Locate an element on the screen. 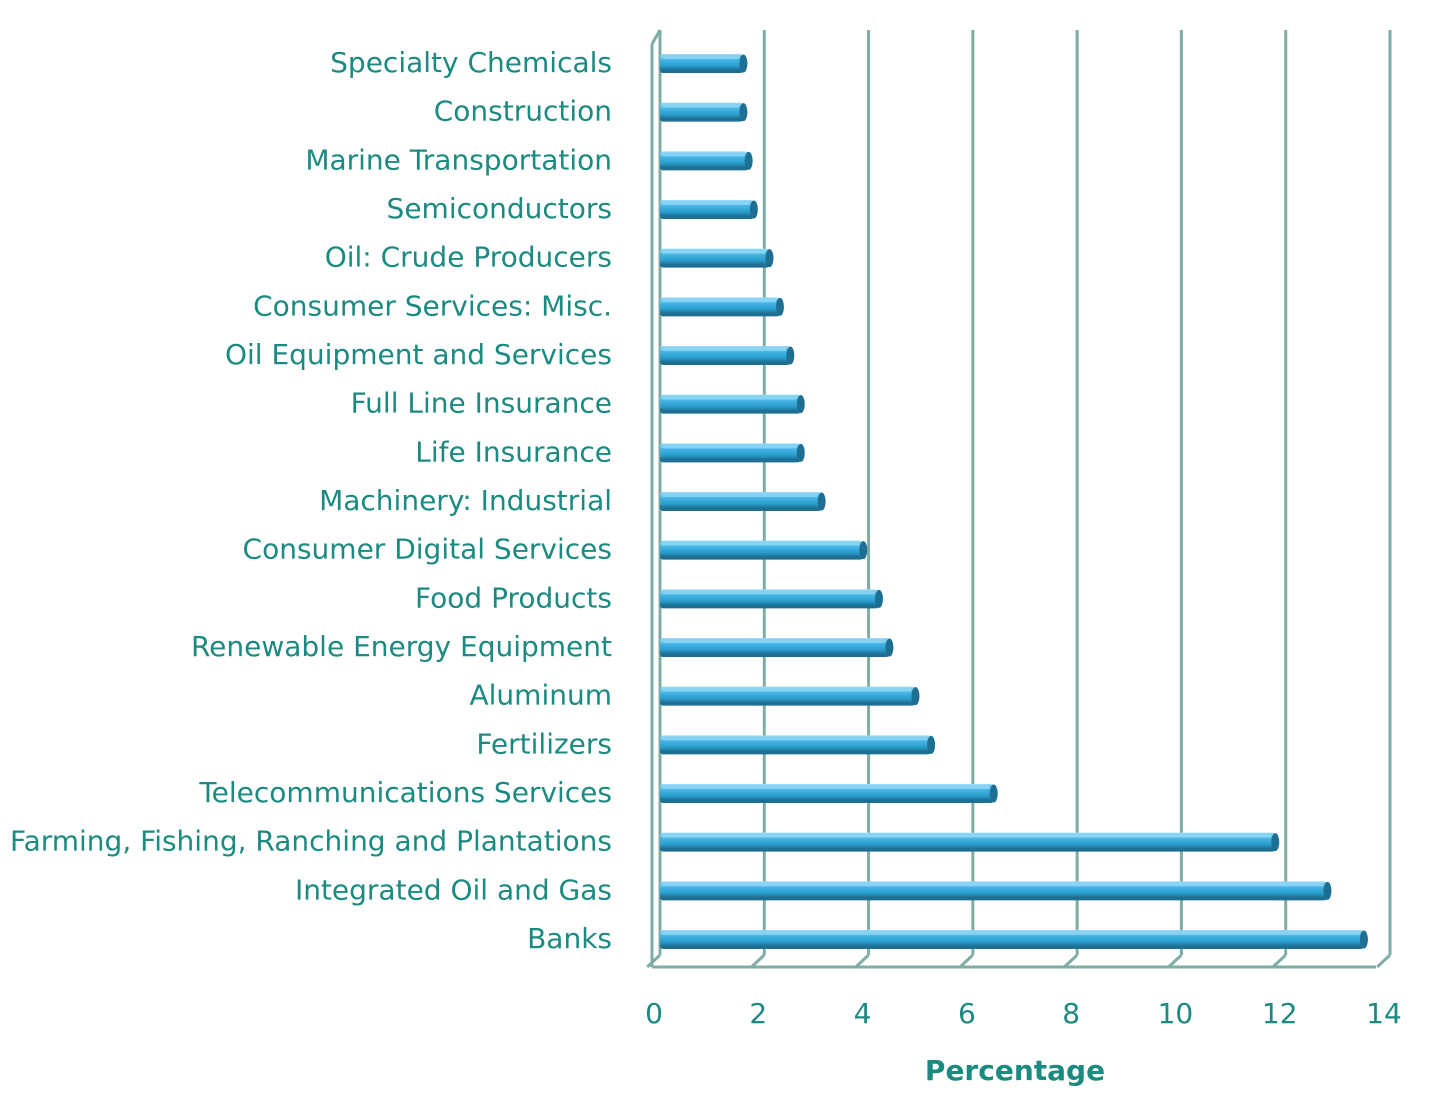 The image size is (1432, 1098). x-tick-label: 12 is located at coordinates (1280, 1013).